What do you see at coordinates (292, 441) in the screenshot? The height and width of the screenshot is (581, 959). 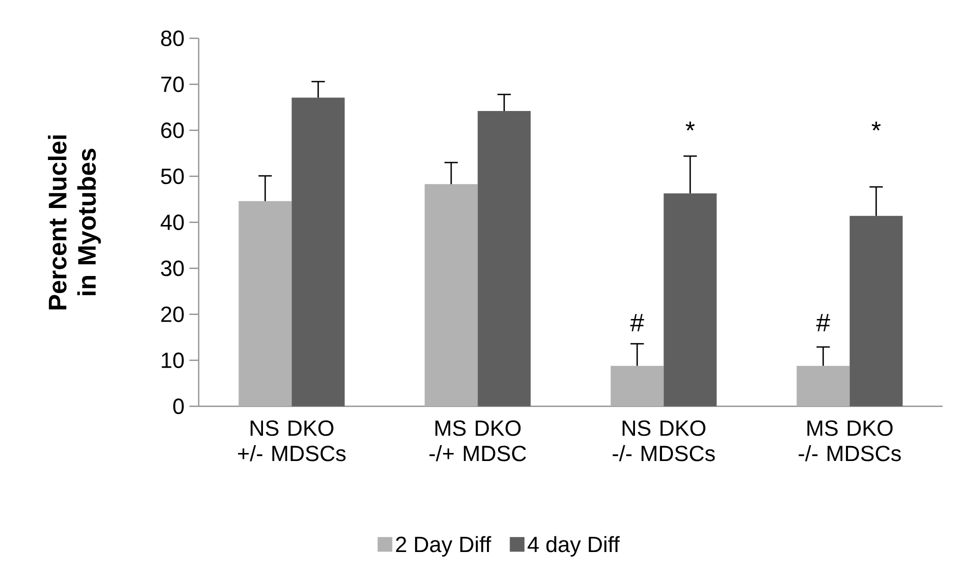 I see `x-tick-label: NS DKO +/- MDSCs` at bounding box center [292, 441].